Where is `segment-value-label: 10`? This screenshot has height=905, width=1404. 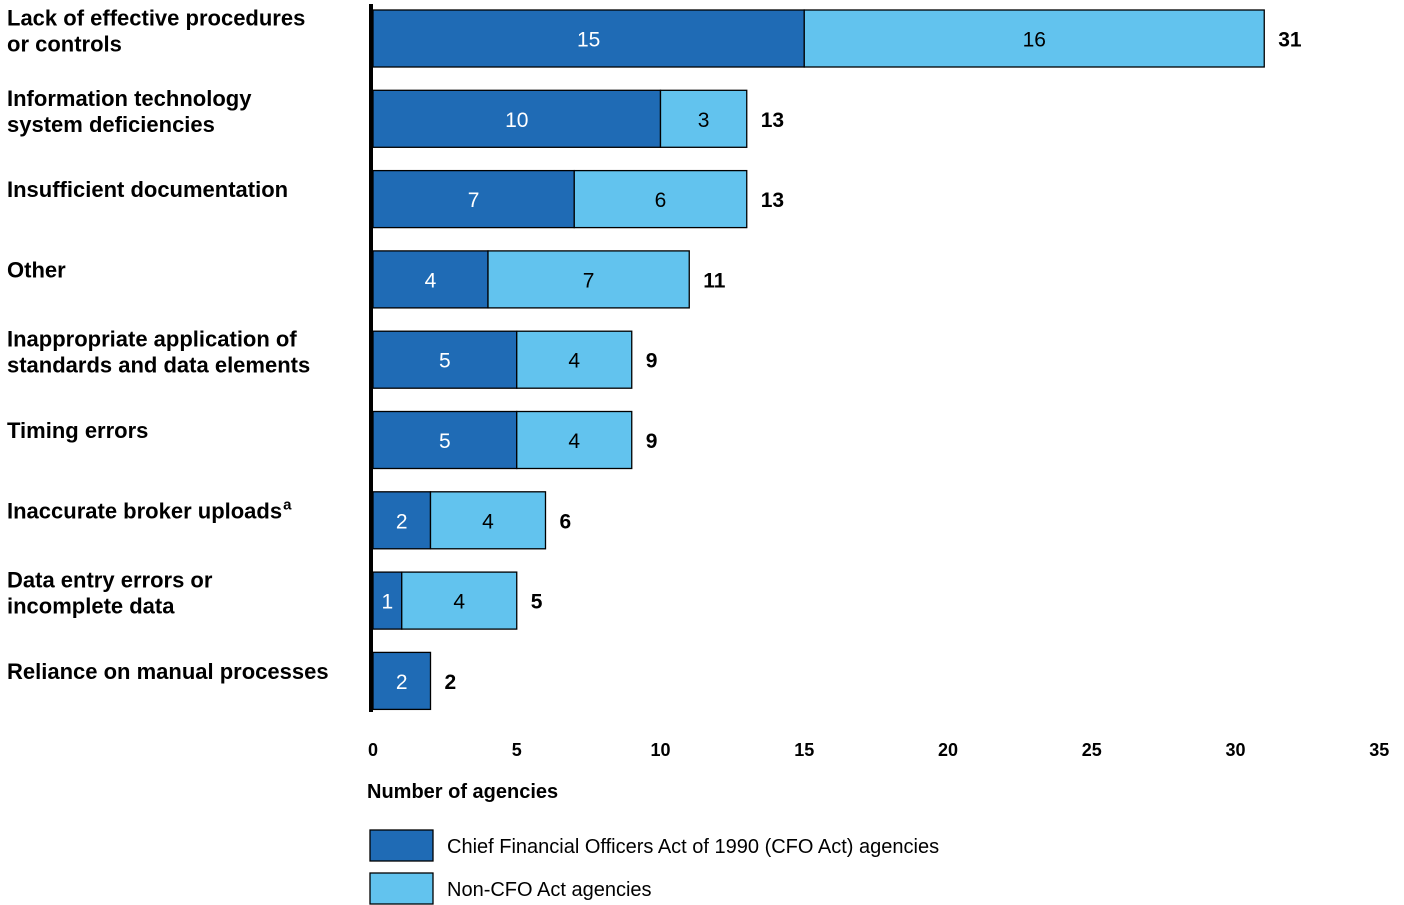 segment-value-label: 10 is located at coordinates (516, 120).